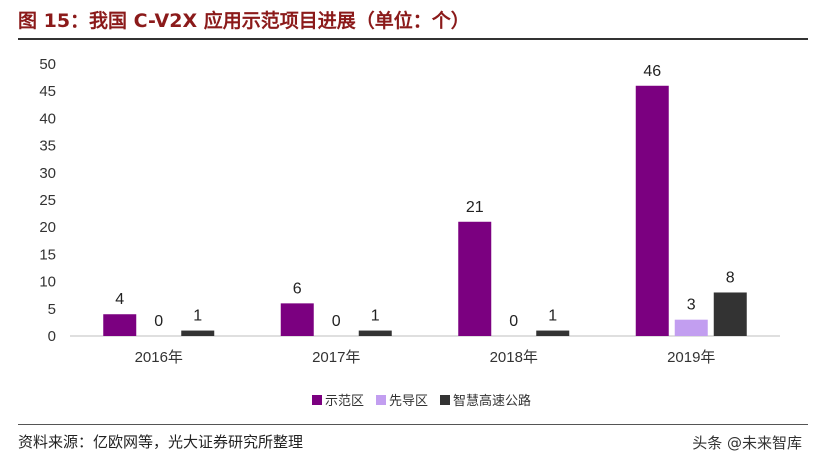  What do you see at coordinates (47, 200) in the screenshot?
I see `y-tick-label: 25` at bounding box center [47, 200].